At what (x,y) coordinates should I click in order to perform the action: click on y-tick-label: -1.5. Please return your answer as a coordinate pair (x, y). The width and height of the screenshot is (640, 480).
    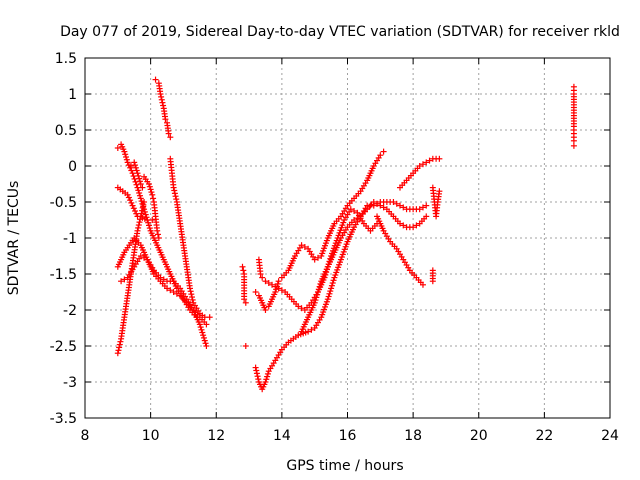
    Looking at the image, I should click on (63, 275).